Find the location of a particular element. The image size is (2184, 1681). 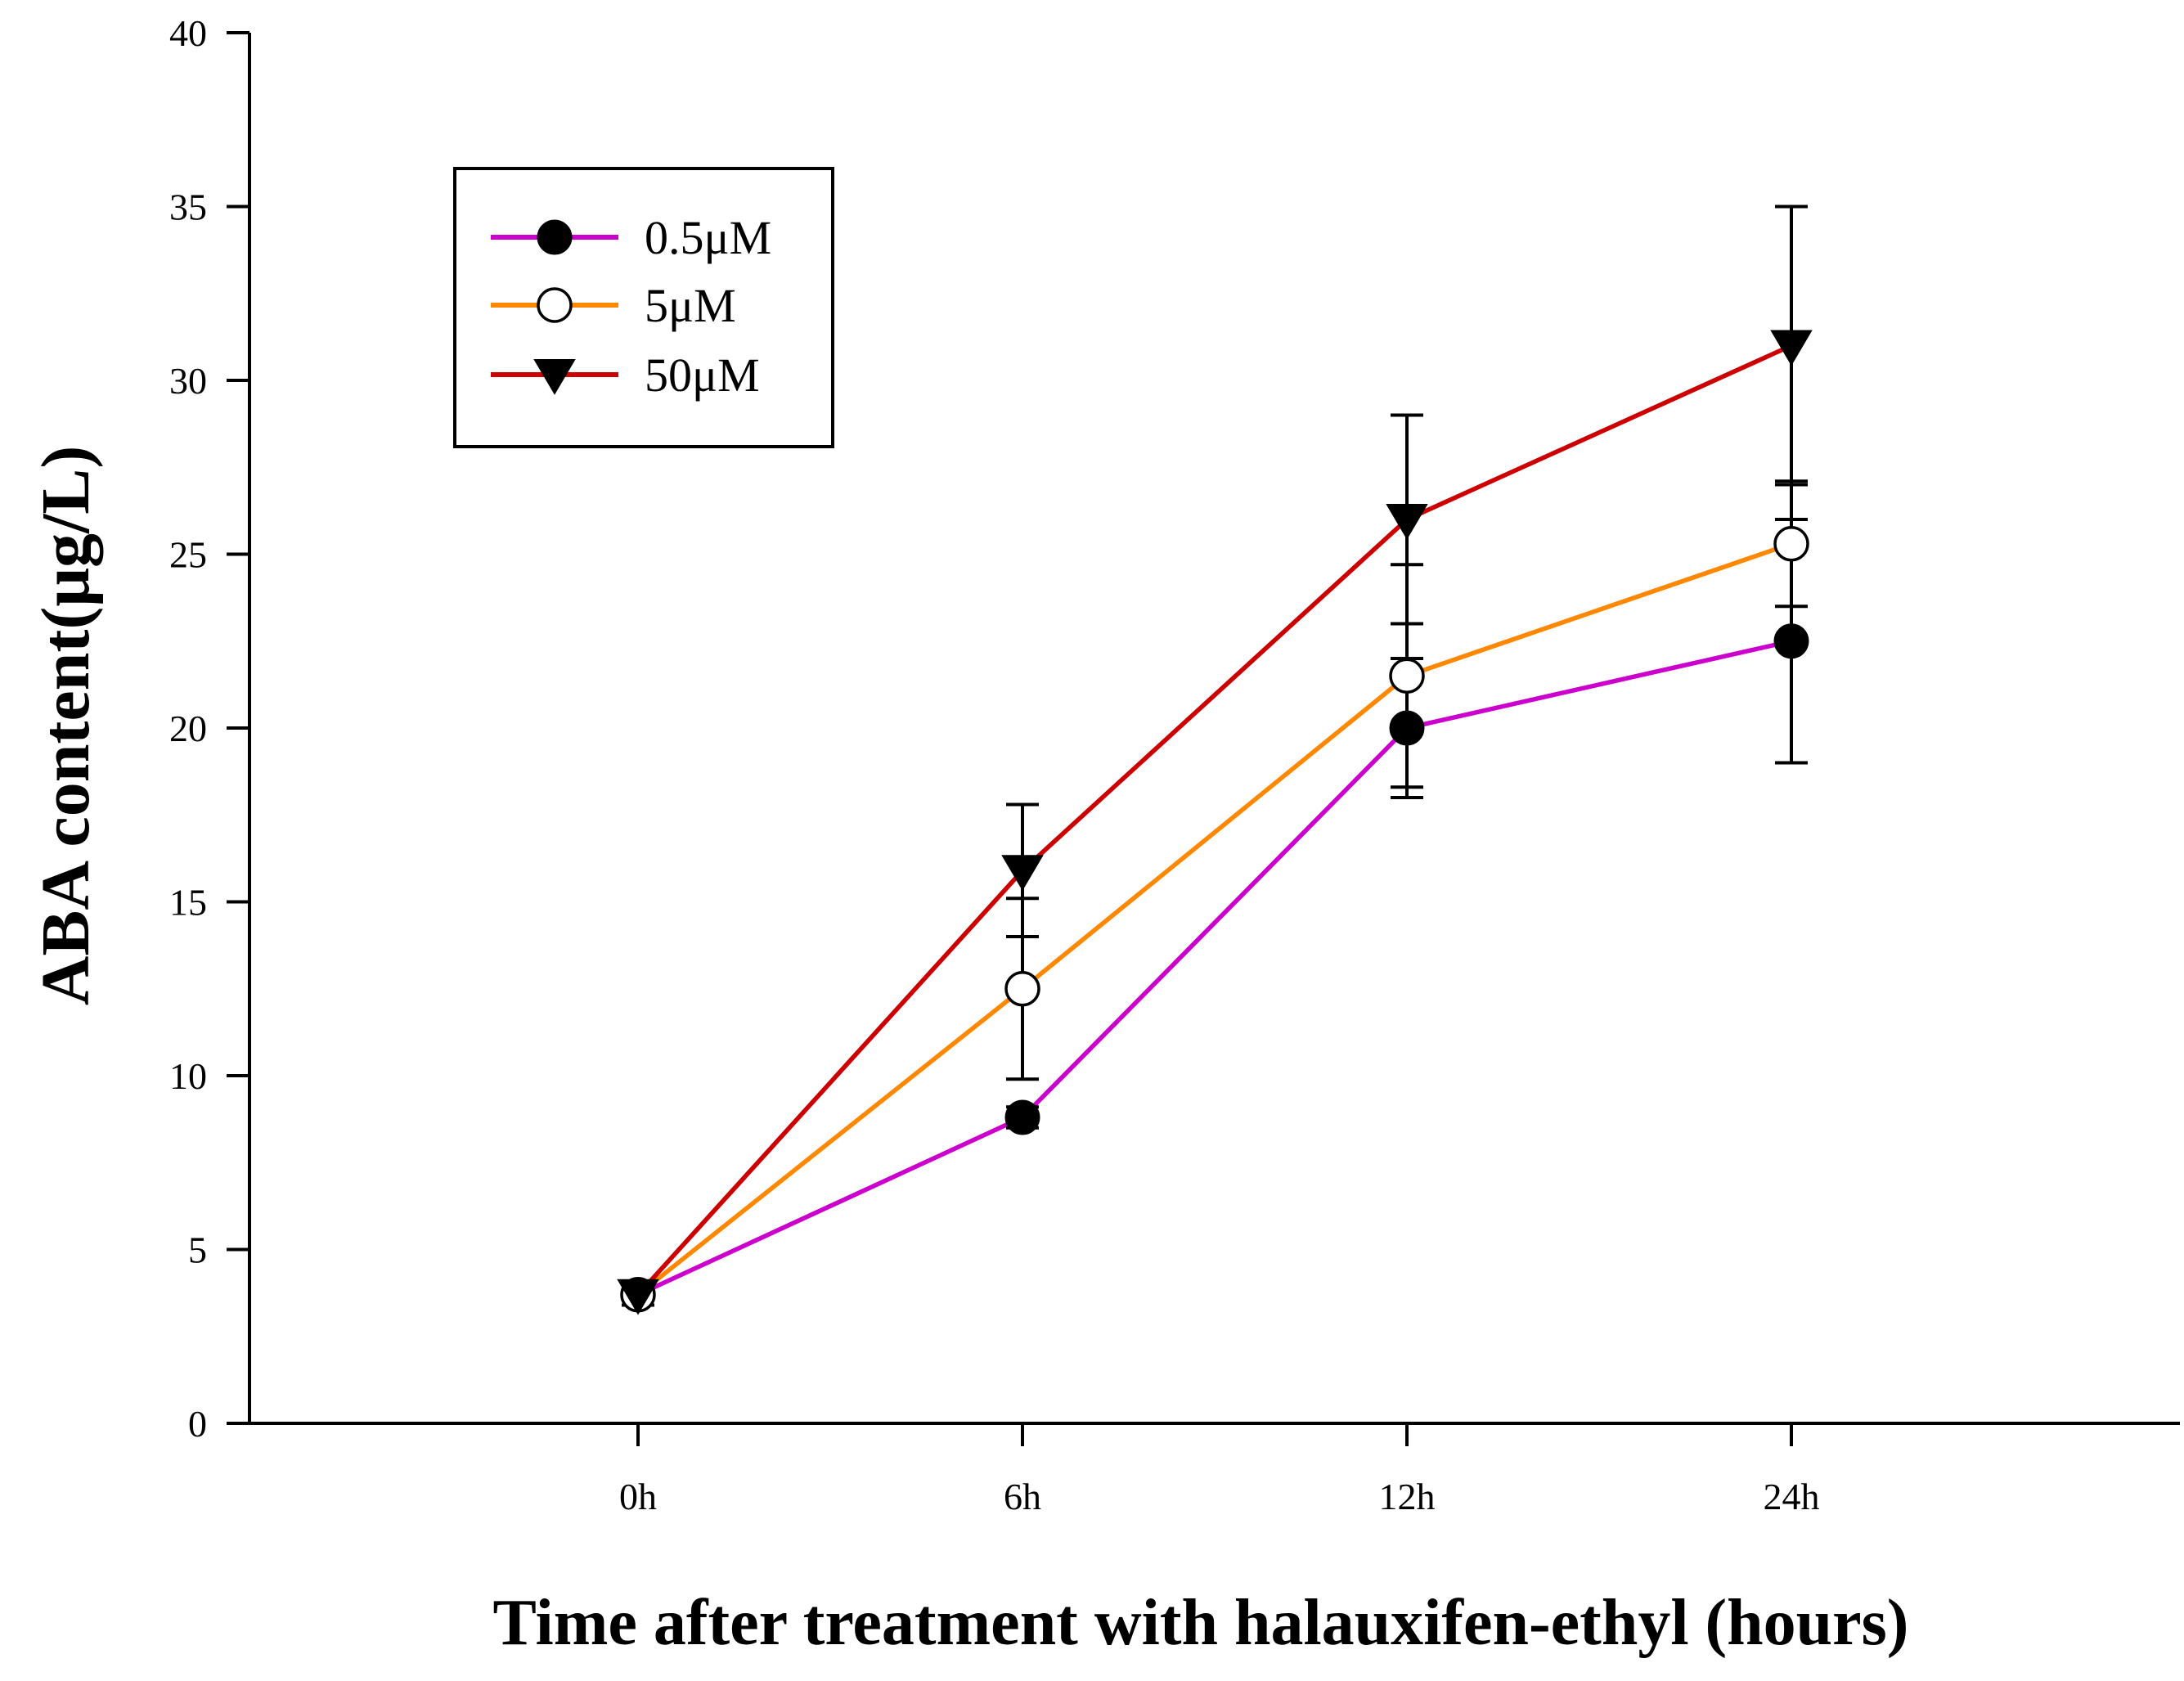

x-tick-label-0h: 0h is located at coordinates (638, 1496).